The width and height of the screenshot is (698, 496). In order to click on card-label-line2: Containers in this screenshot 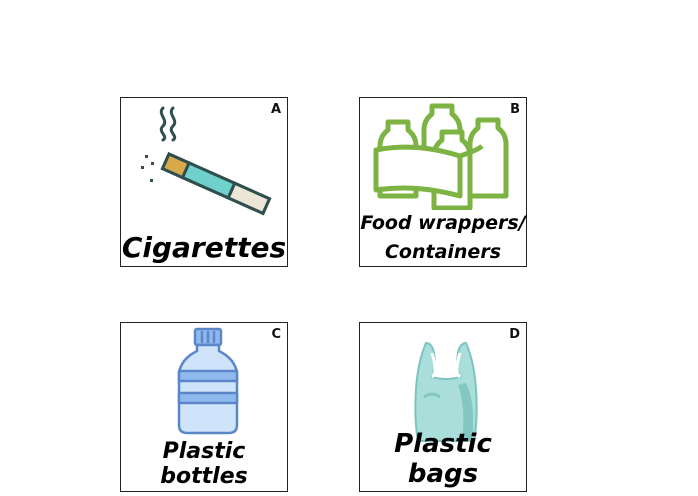, I will do `click(443, 252)`.